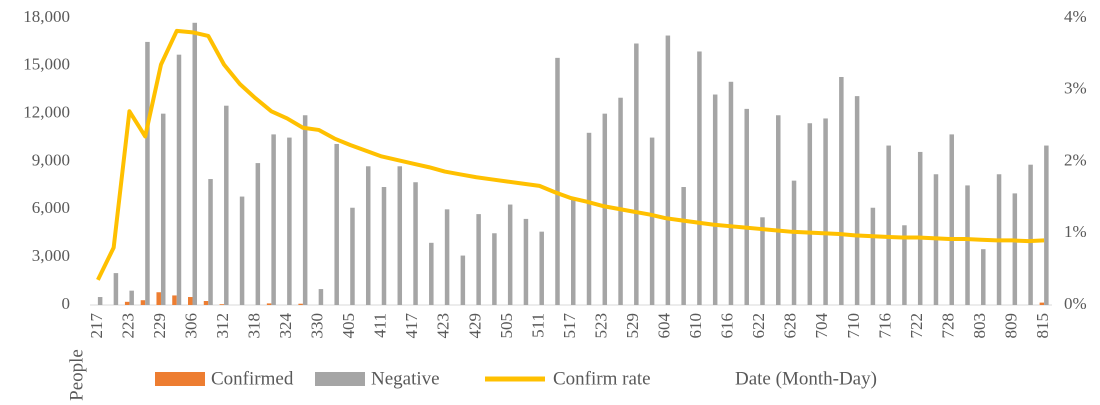  What do you see at coordinates (474, 326) in the screenshot?
I see `x-tick-label: 429` at bounding box center [474, 326].